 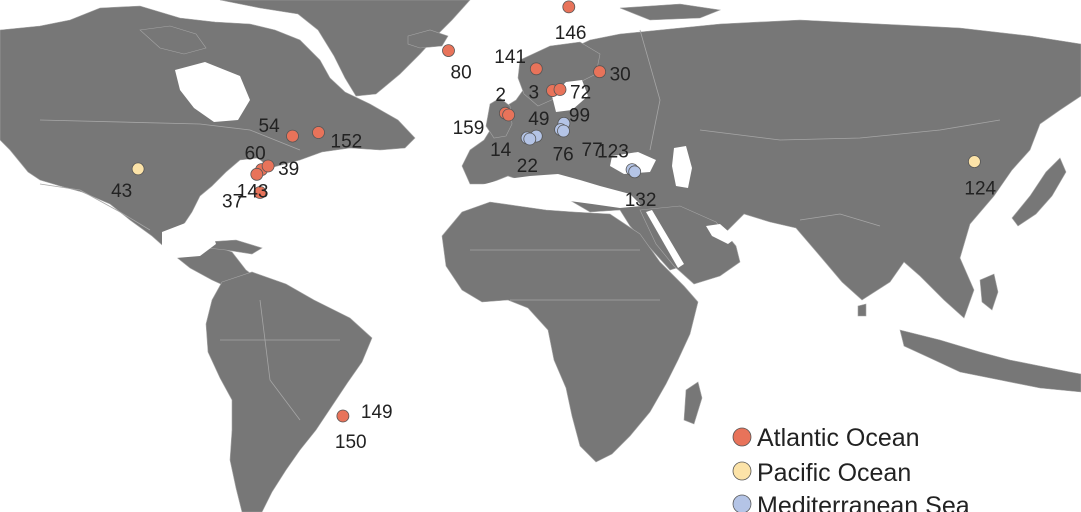 I want to click on site-label-54: 54, so click(x=270, y=126).